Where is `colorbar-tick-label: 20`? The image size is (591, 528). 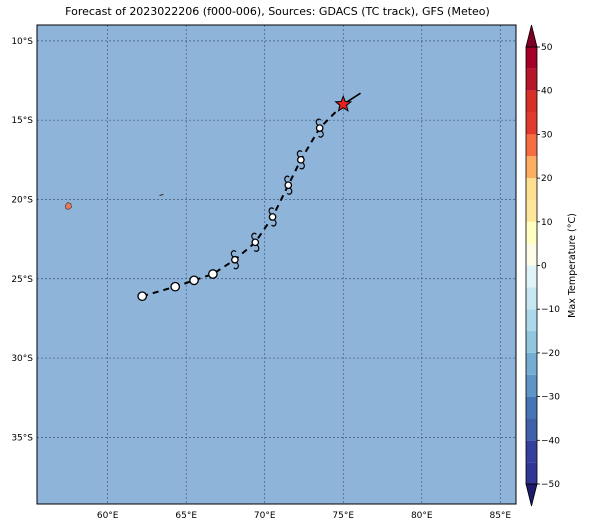 colorbar-tick-label: 20 is located at coordinates (547, 179).